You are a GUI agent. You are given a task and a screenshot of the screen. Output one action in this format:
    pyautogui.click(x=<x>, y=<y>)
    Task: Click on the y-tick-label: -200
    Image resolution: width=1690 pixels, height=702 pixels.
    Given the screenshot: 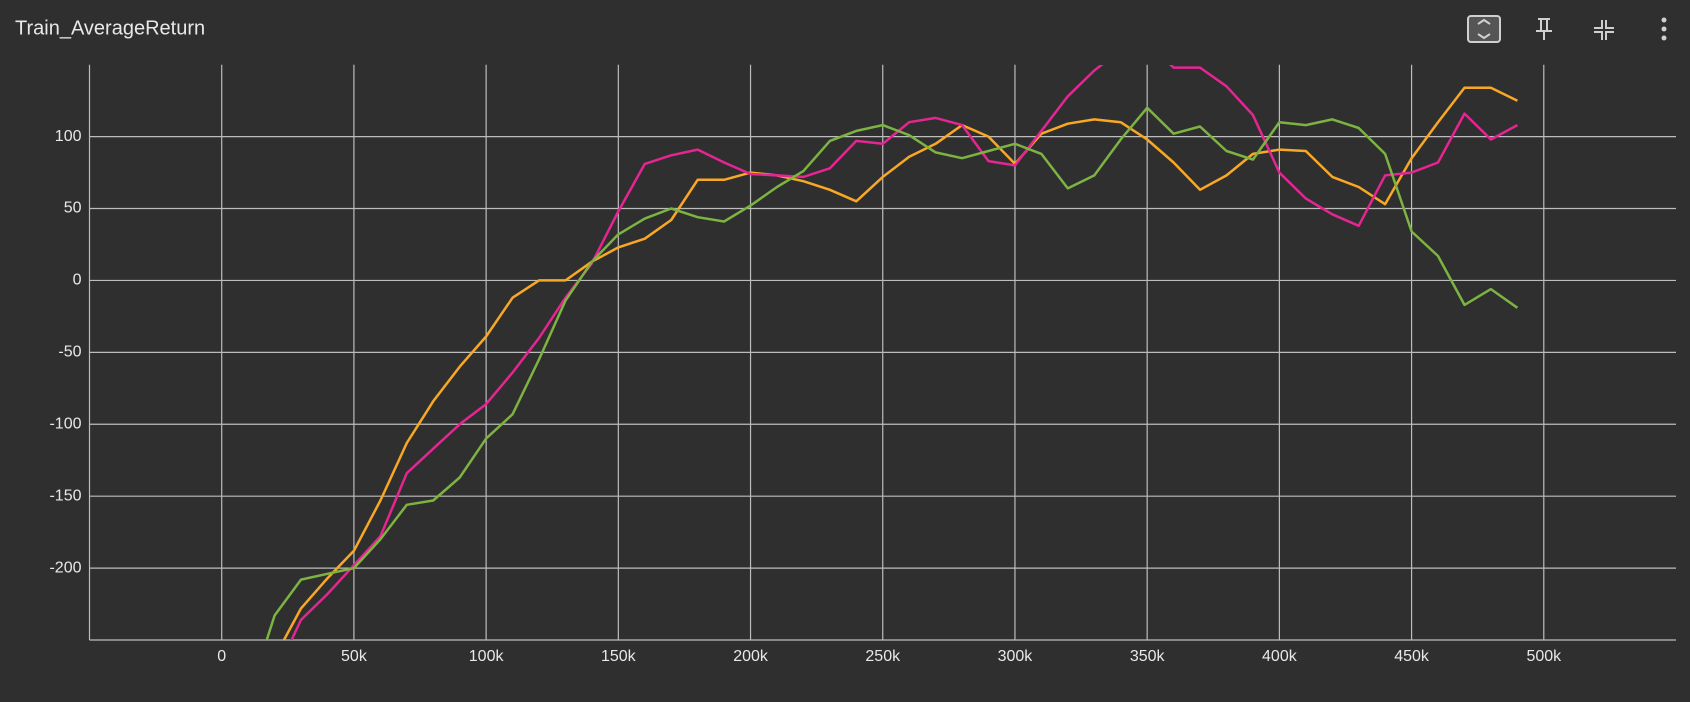 What is the action you would take?
    pyautogui.click(x=65, y=567)
    